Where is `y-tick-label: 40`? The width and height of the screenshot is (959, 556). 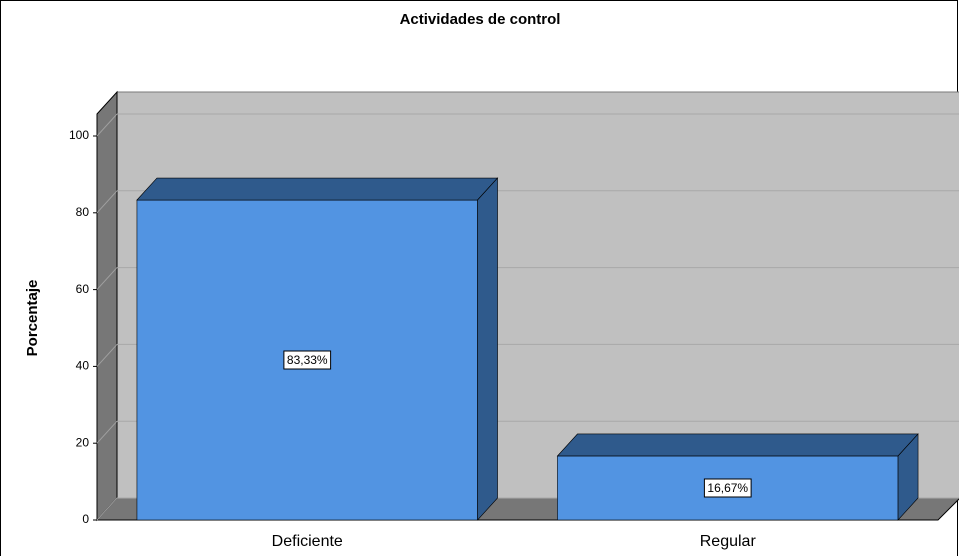 y-tick-label: 40 is located at coordinates (83, 366).